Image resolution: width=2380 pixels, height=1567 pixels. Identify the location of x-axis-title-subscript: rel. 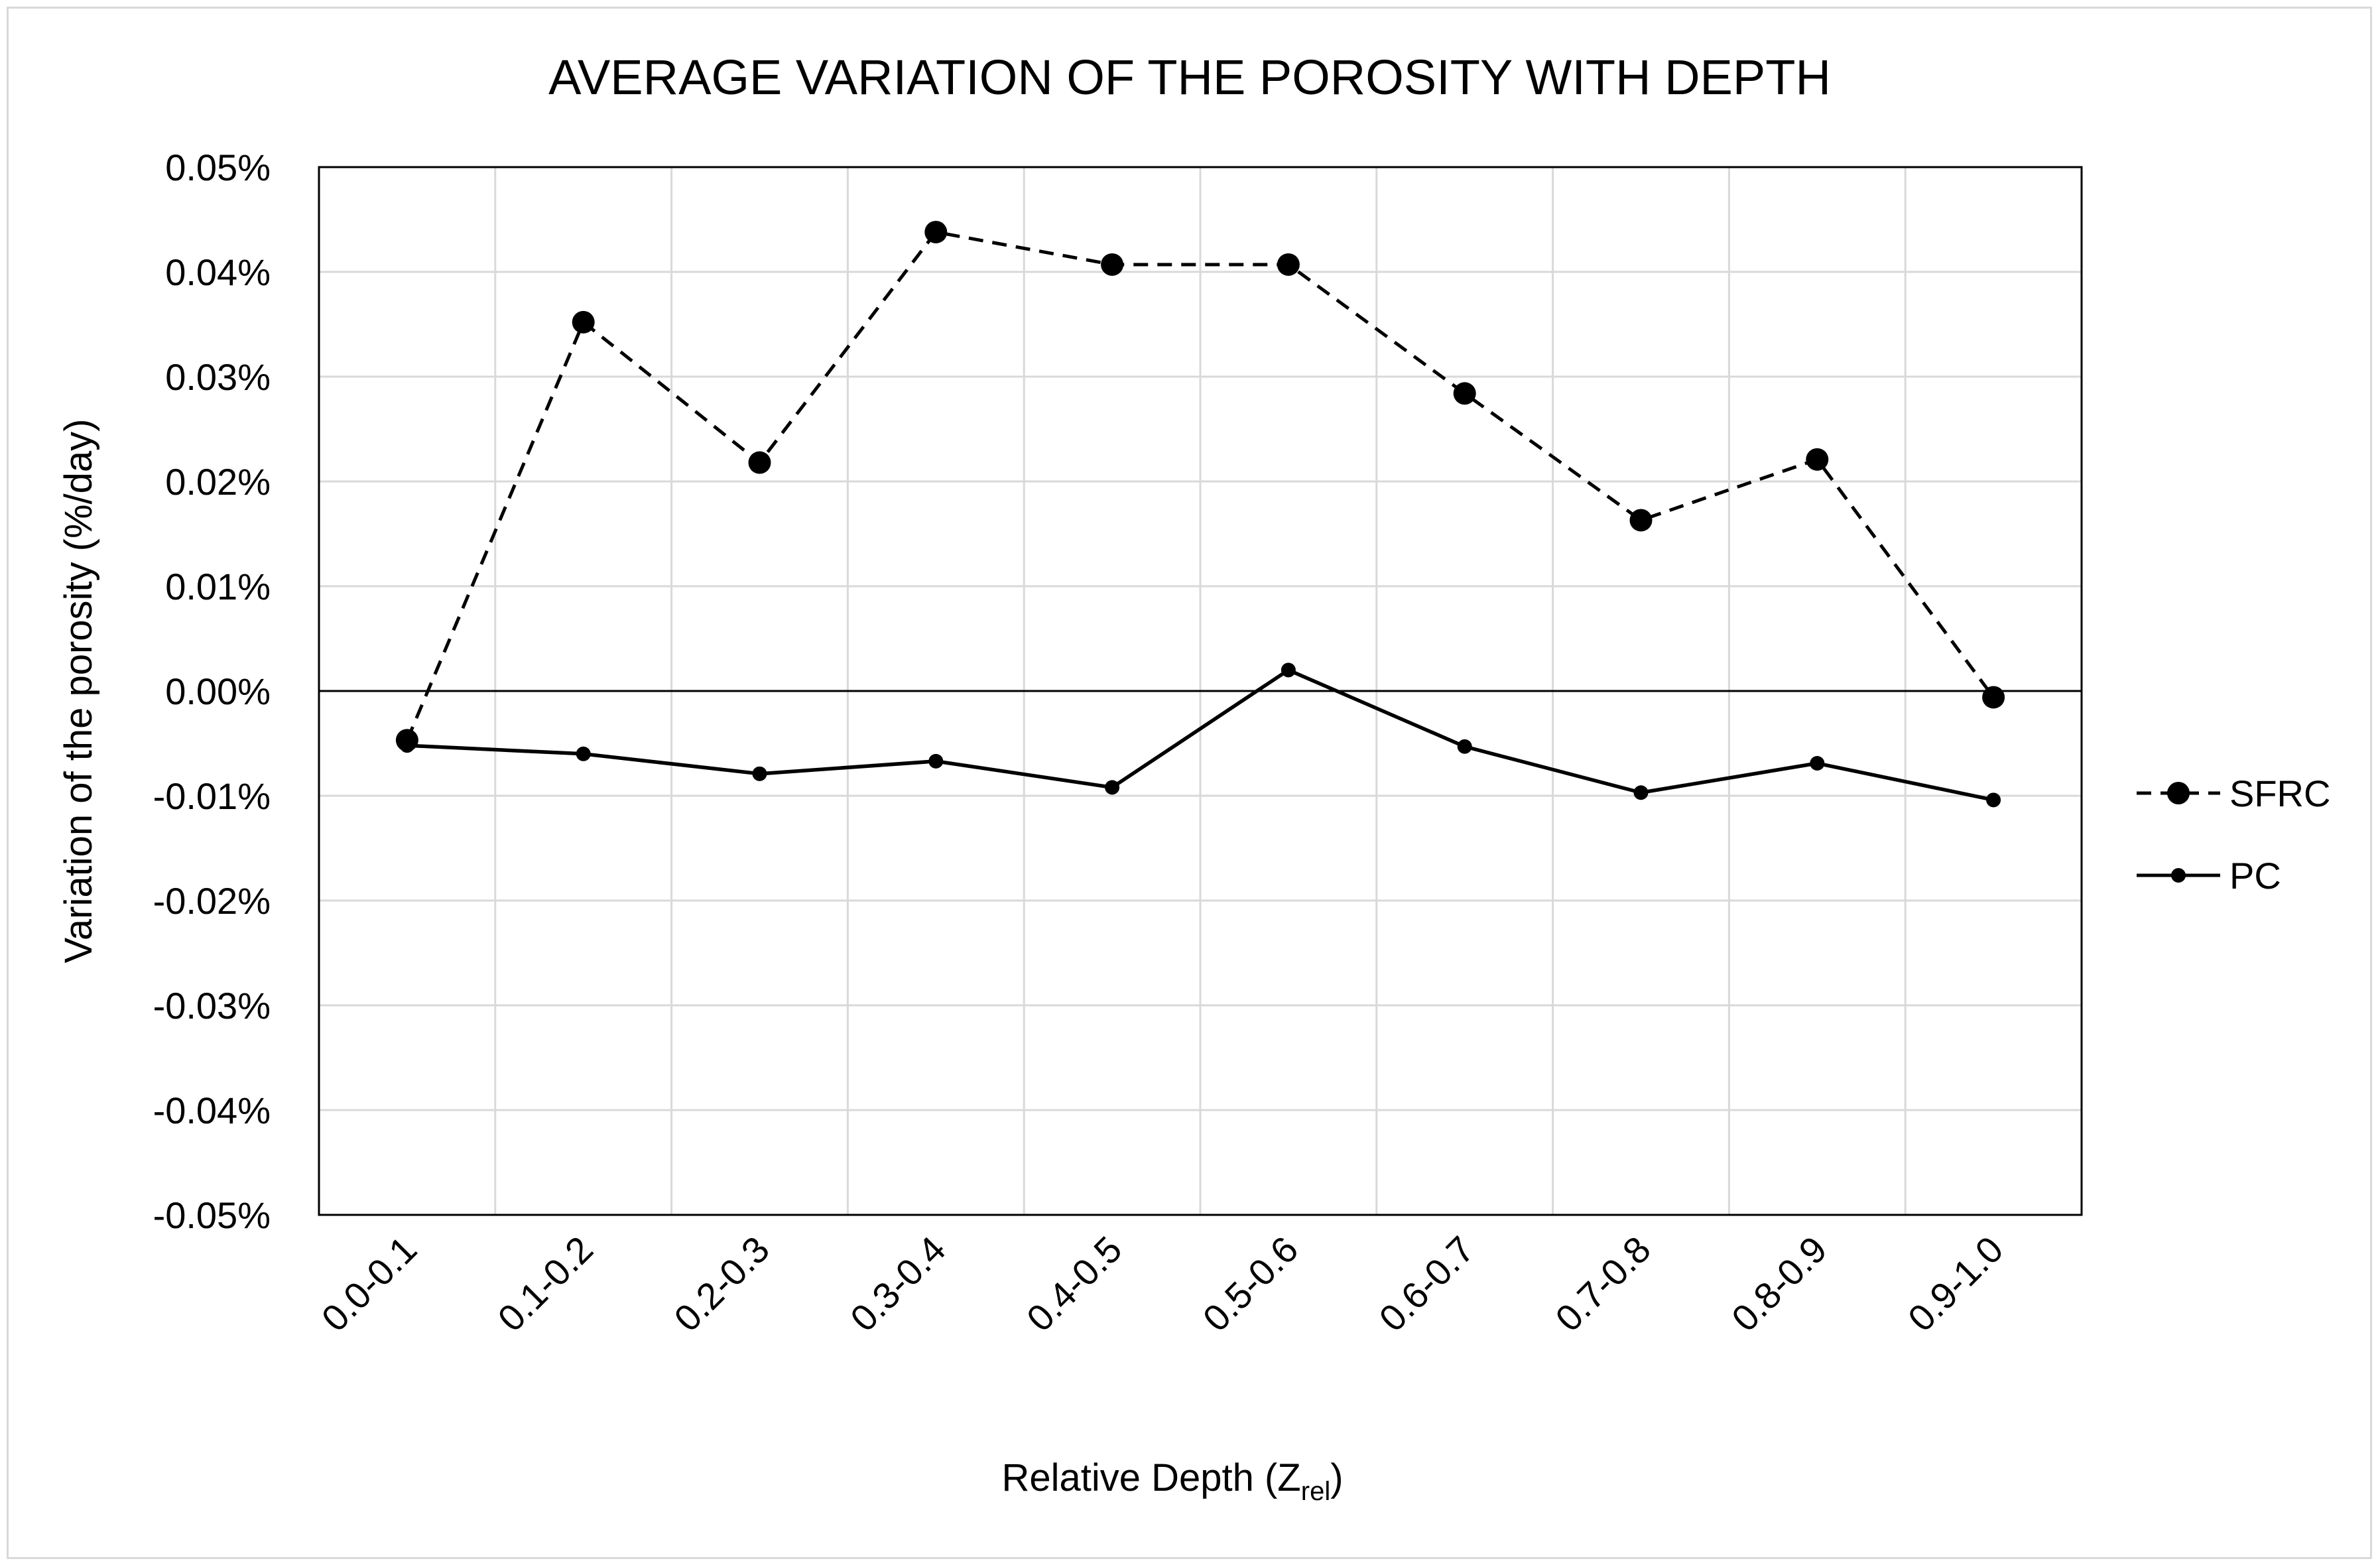
(1315, 1492).